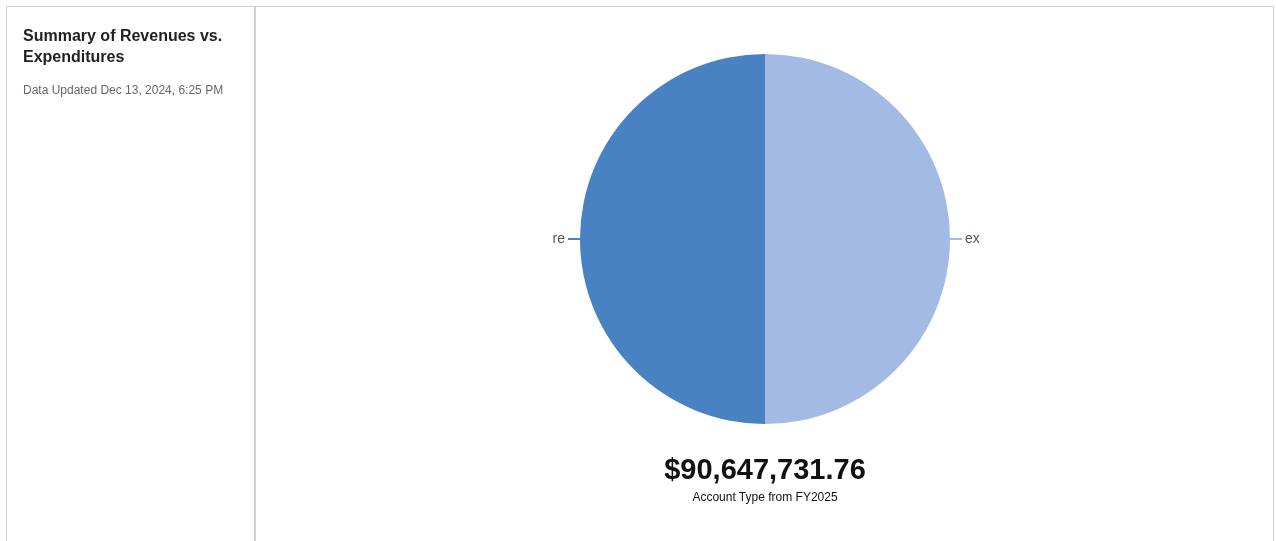  What do you see at coordinates (124, 90) in the screenshot?
I see `text: Data Updated Dec 13, 2024, 6:25 PM` at bounding box center [124, 90].